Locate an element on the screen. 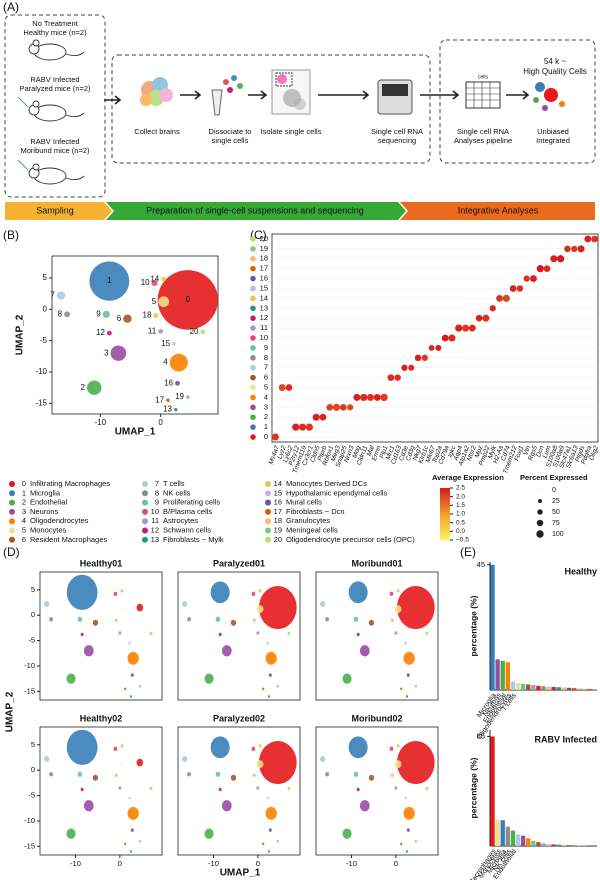 The width and height of the screenshot is (600, 880). cluster-label: 15 is located at coordinates (165, 343).